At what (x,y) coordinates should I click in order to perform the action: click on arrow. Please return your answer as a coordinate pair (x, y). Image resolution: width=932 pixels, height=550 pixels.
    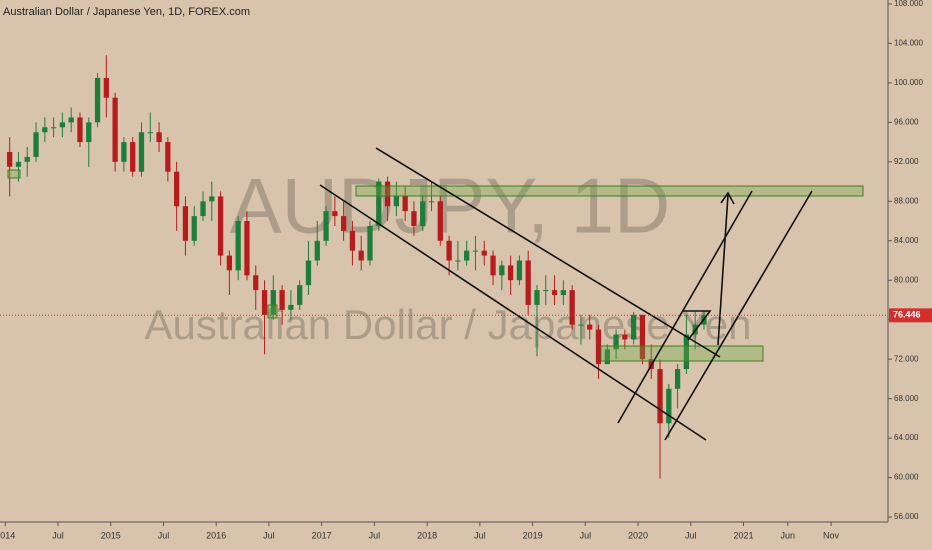
    Looking at the image, I should click on (723, 270).